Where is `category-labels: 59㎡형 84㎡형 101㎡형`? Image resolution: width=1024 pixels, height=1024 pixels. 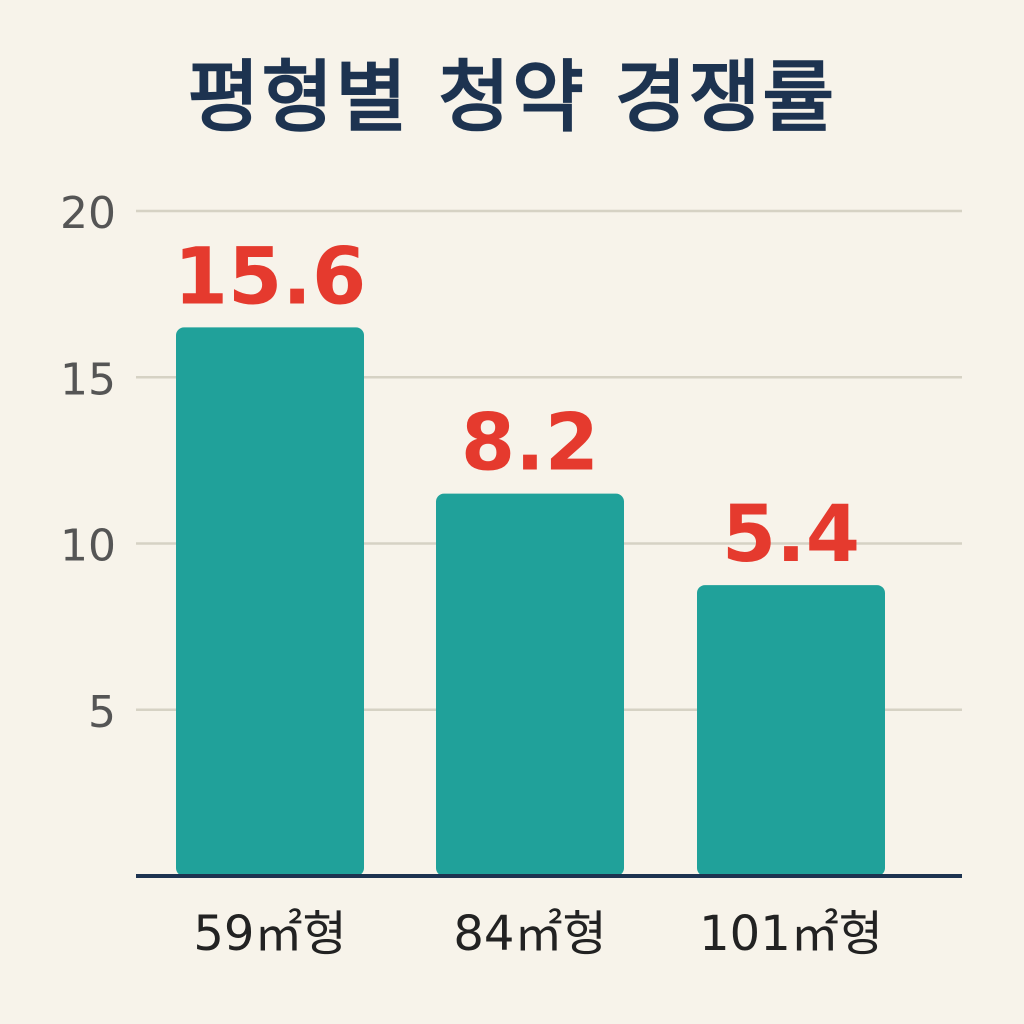
category-labels: 59㎡형 84㎡형 101㎡형 is located at coordinates (538, 934).